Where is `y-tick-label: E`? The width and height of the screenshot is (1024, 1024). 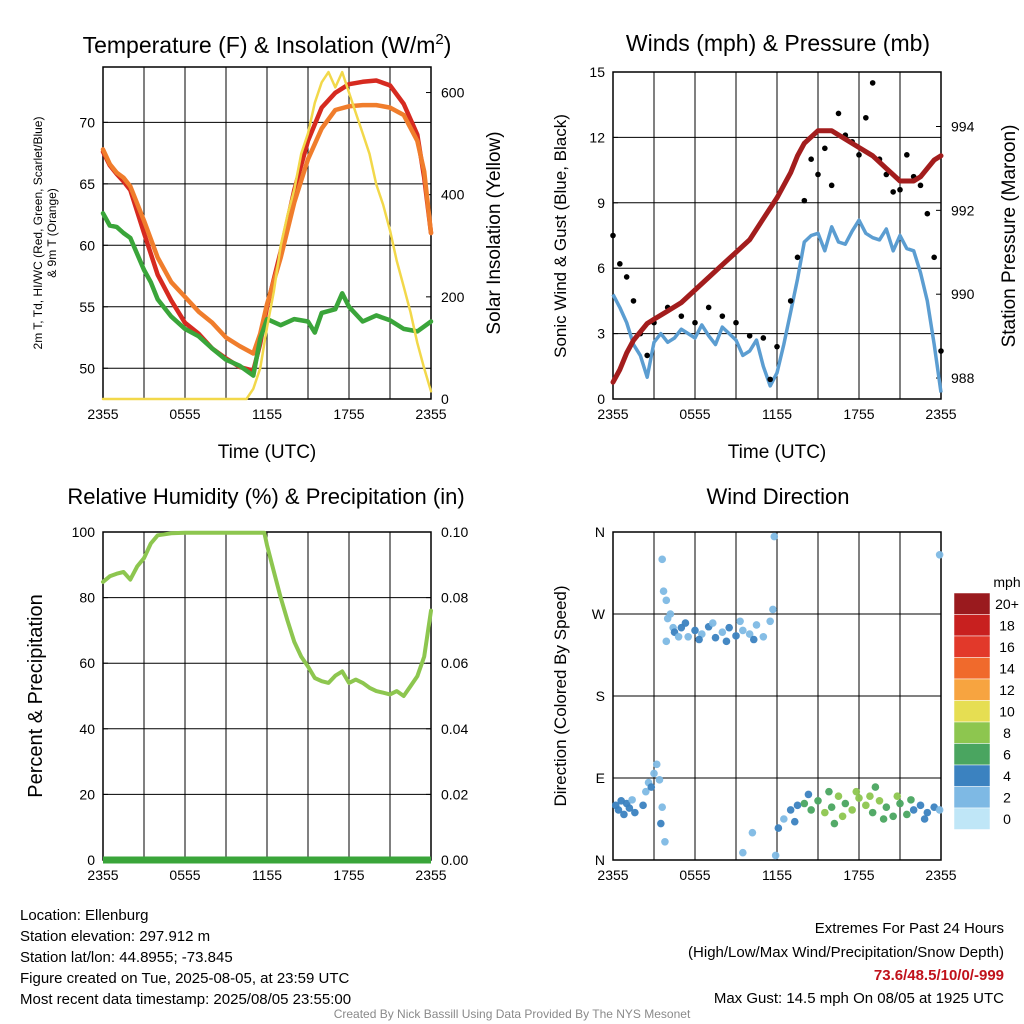
y-tick-label: E is located at coordinates (600, 778).